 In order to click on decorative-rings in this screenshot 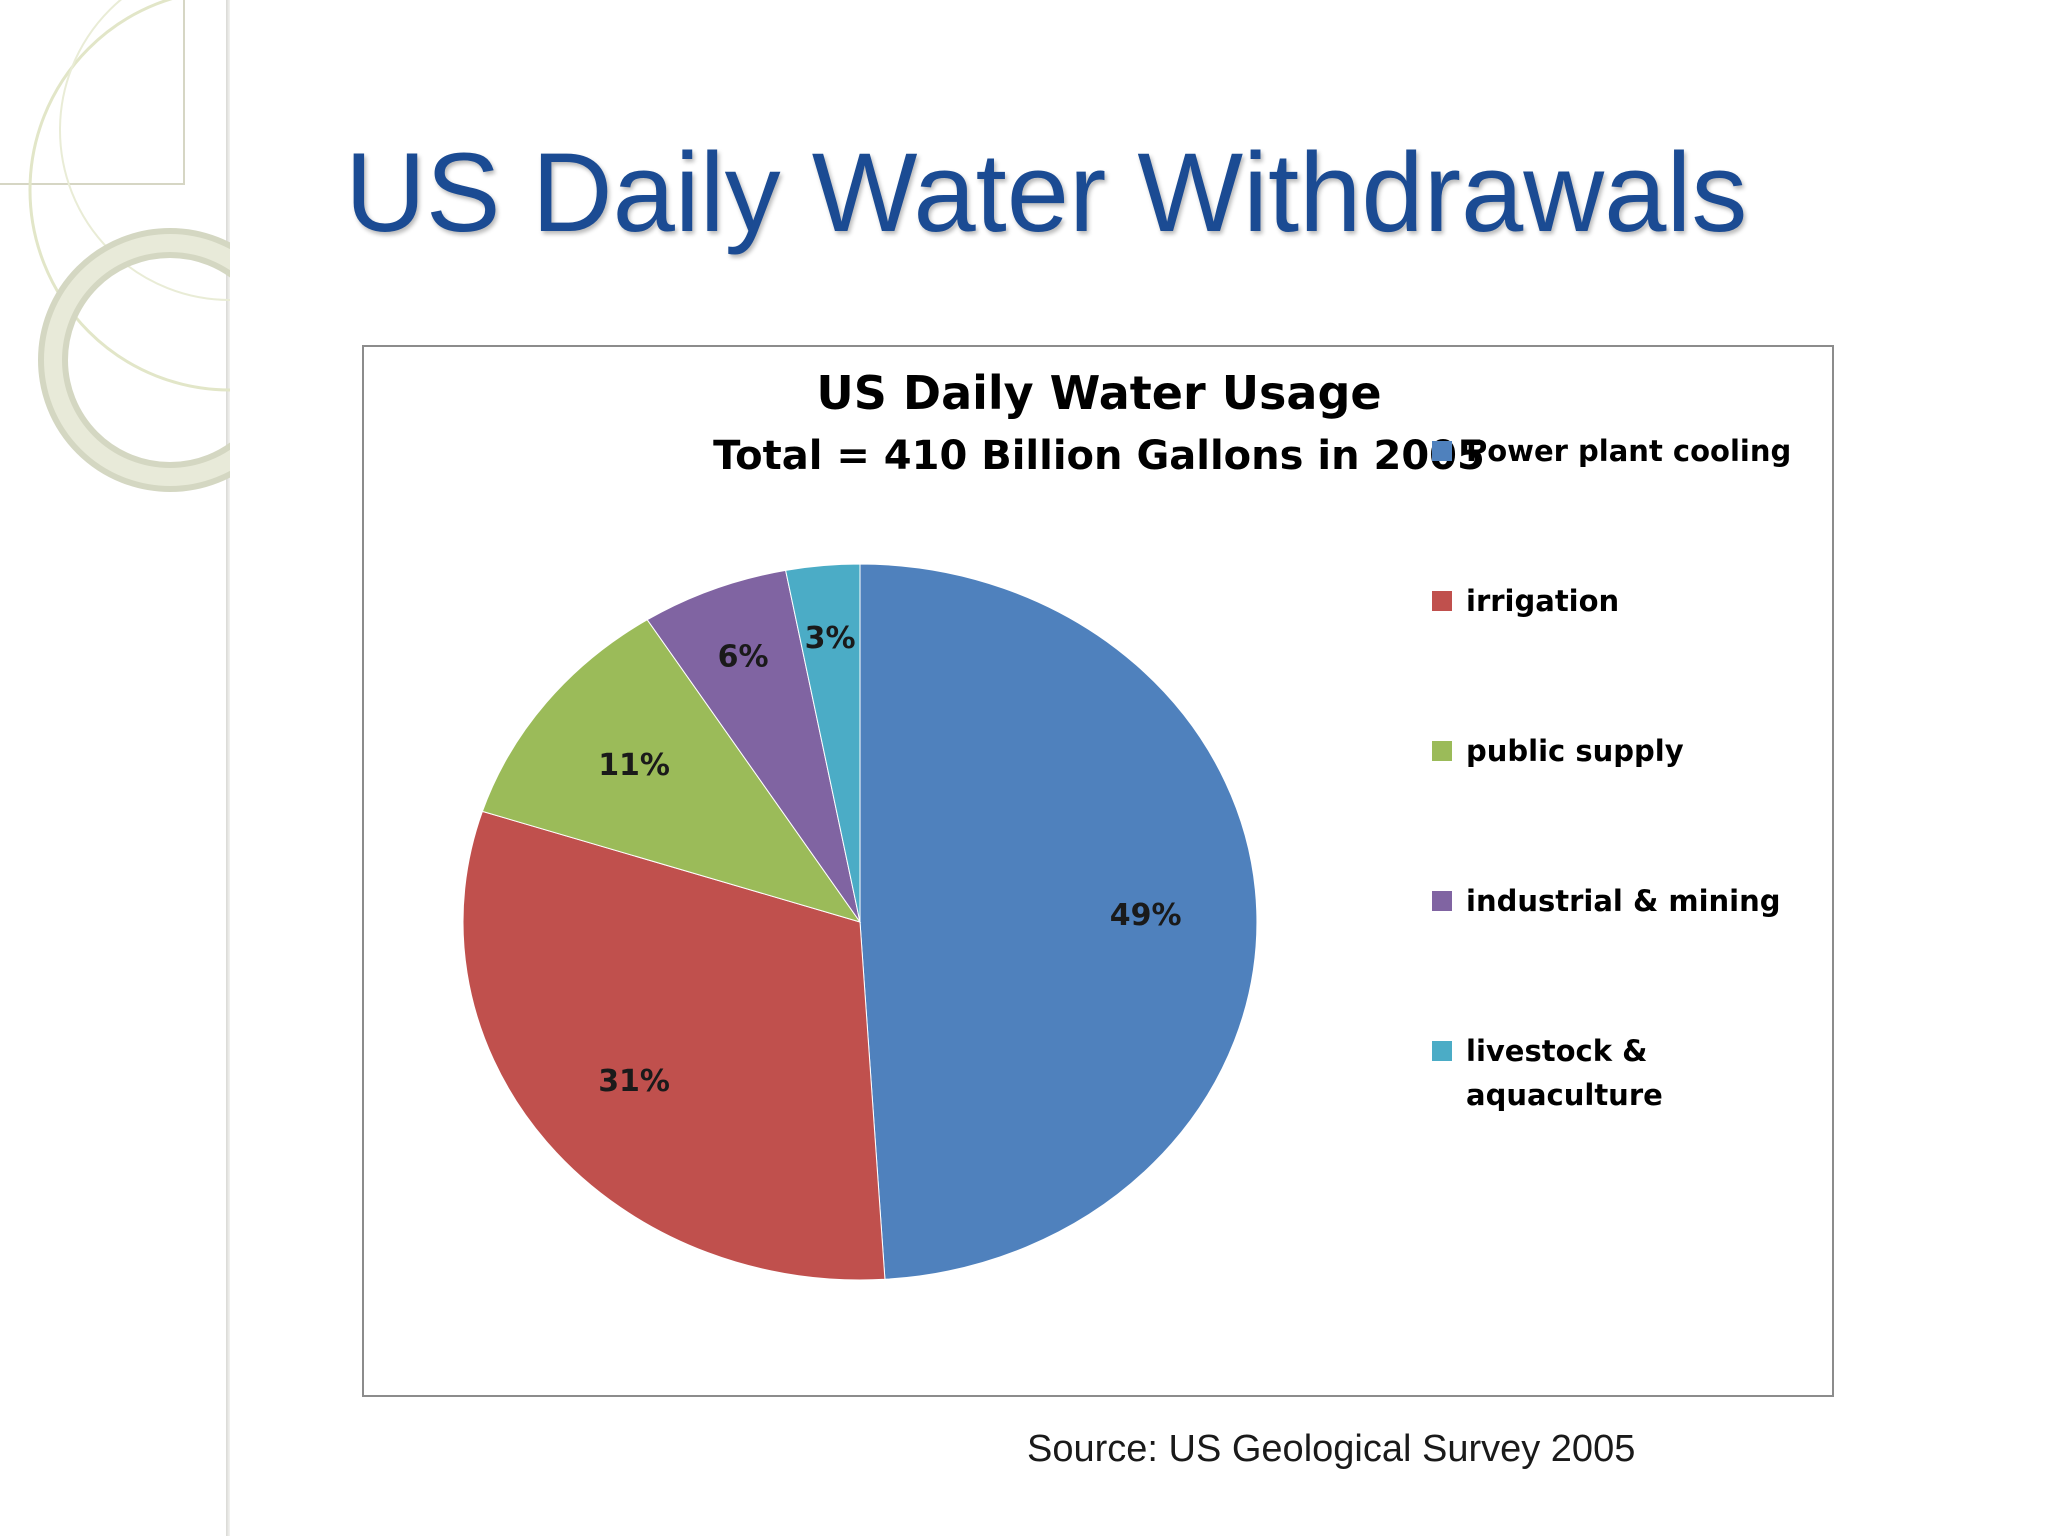, I will do `click(115, 246)`.